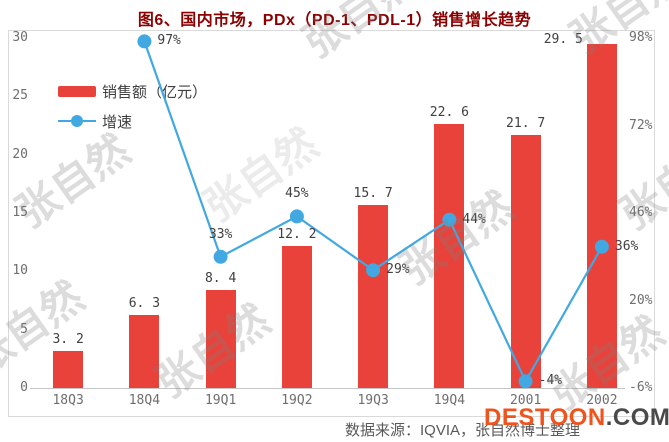 Image resolution: width=669 pixels, height=442 pixels. Describe the element at coordinates (20, 212) in the screenshot. I see `left-axis-tick: 15` at that location.